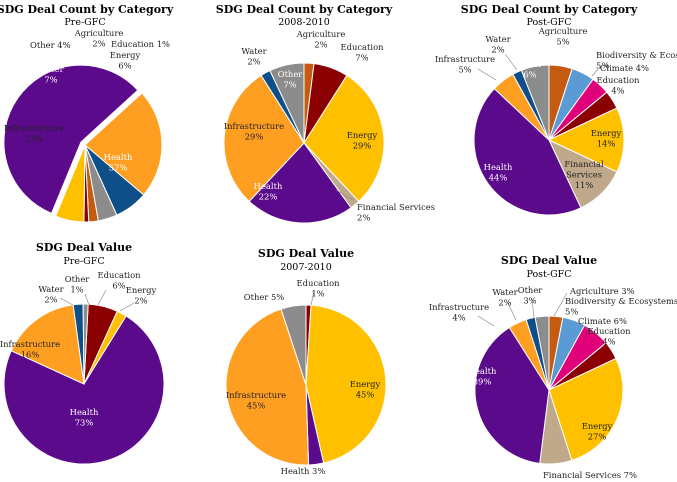 This screenshot has width=677, height=482. I want to click on slice-label-energy: Energy 14%, so click(606, 138).